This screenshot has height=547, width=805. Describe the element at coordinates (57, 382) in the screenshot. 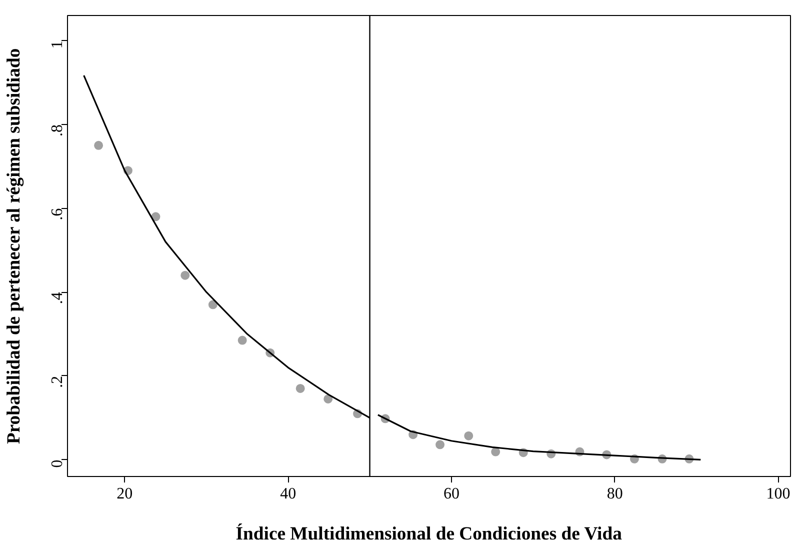

I see `y-tick-label: .2` at that location.